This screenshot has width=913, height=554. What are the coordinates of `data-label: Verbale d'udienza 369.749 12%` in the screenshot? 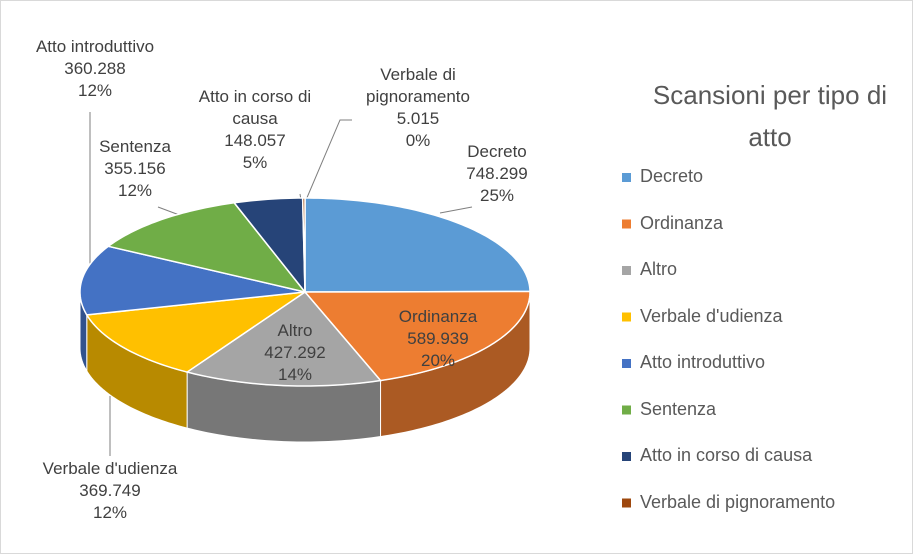 It's located at (110, 491).